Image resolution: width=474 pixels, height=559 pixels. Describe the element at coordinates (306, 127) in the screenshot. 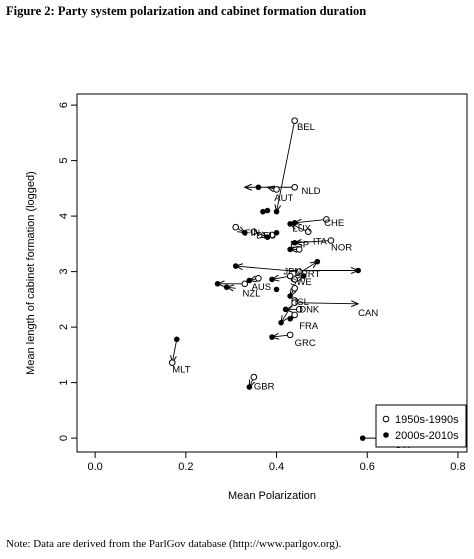

I see `country-label: BEL` at that location.